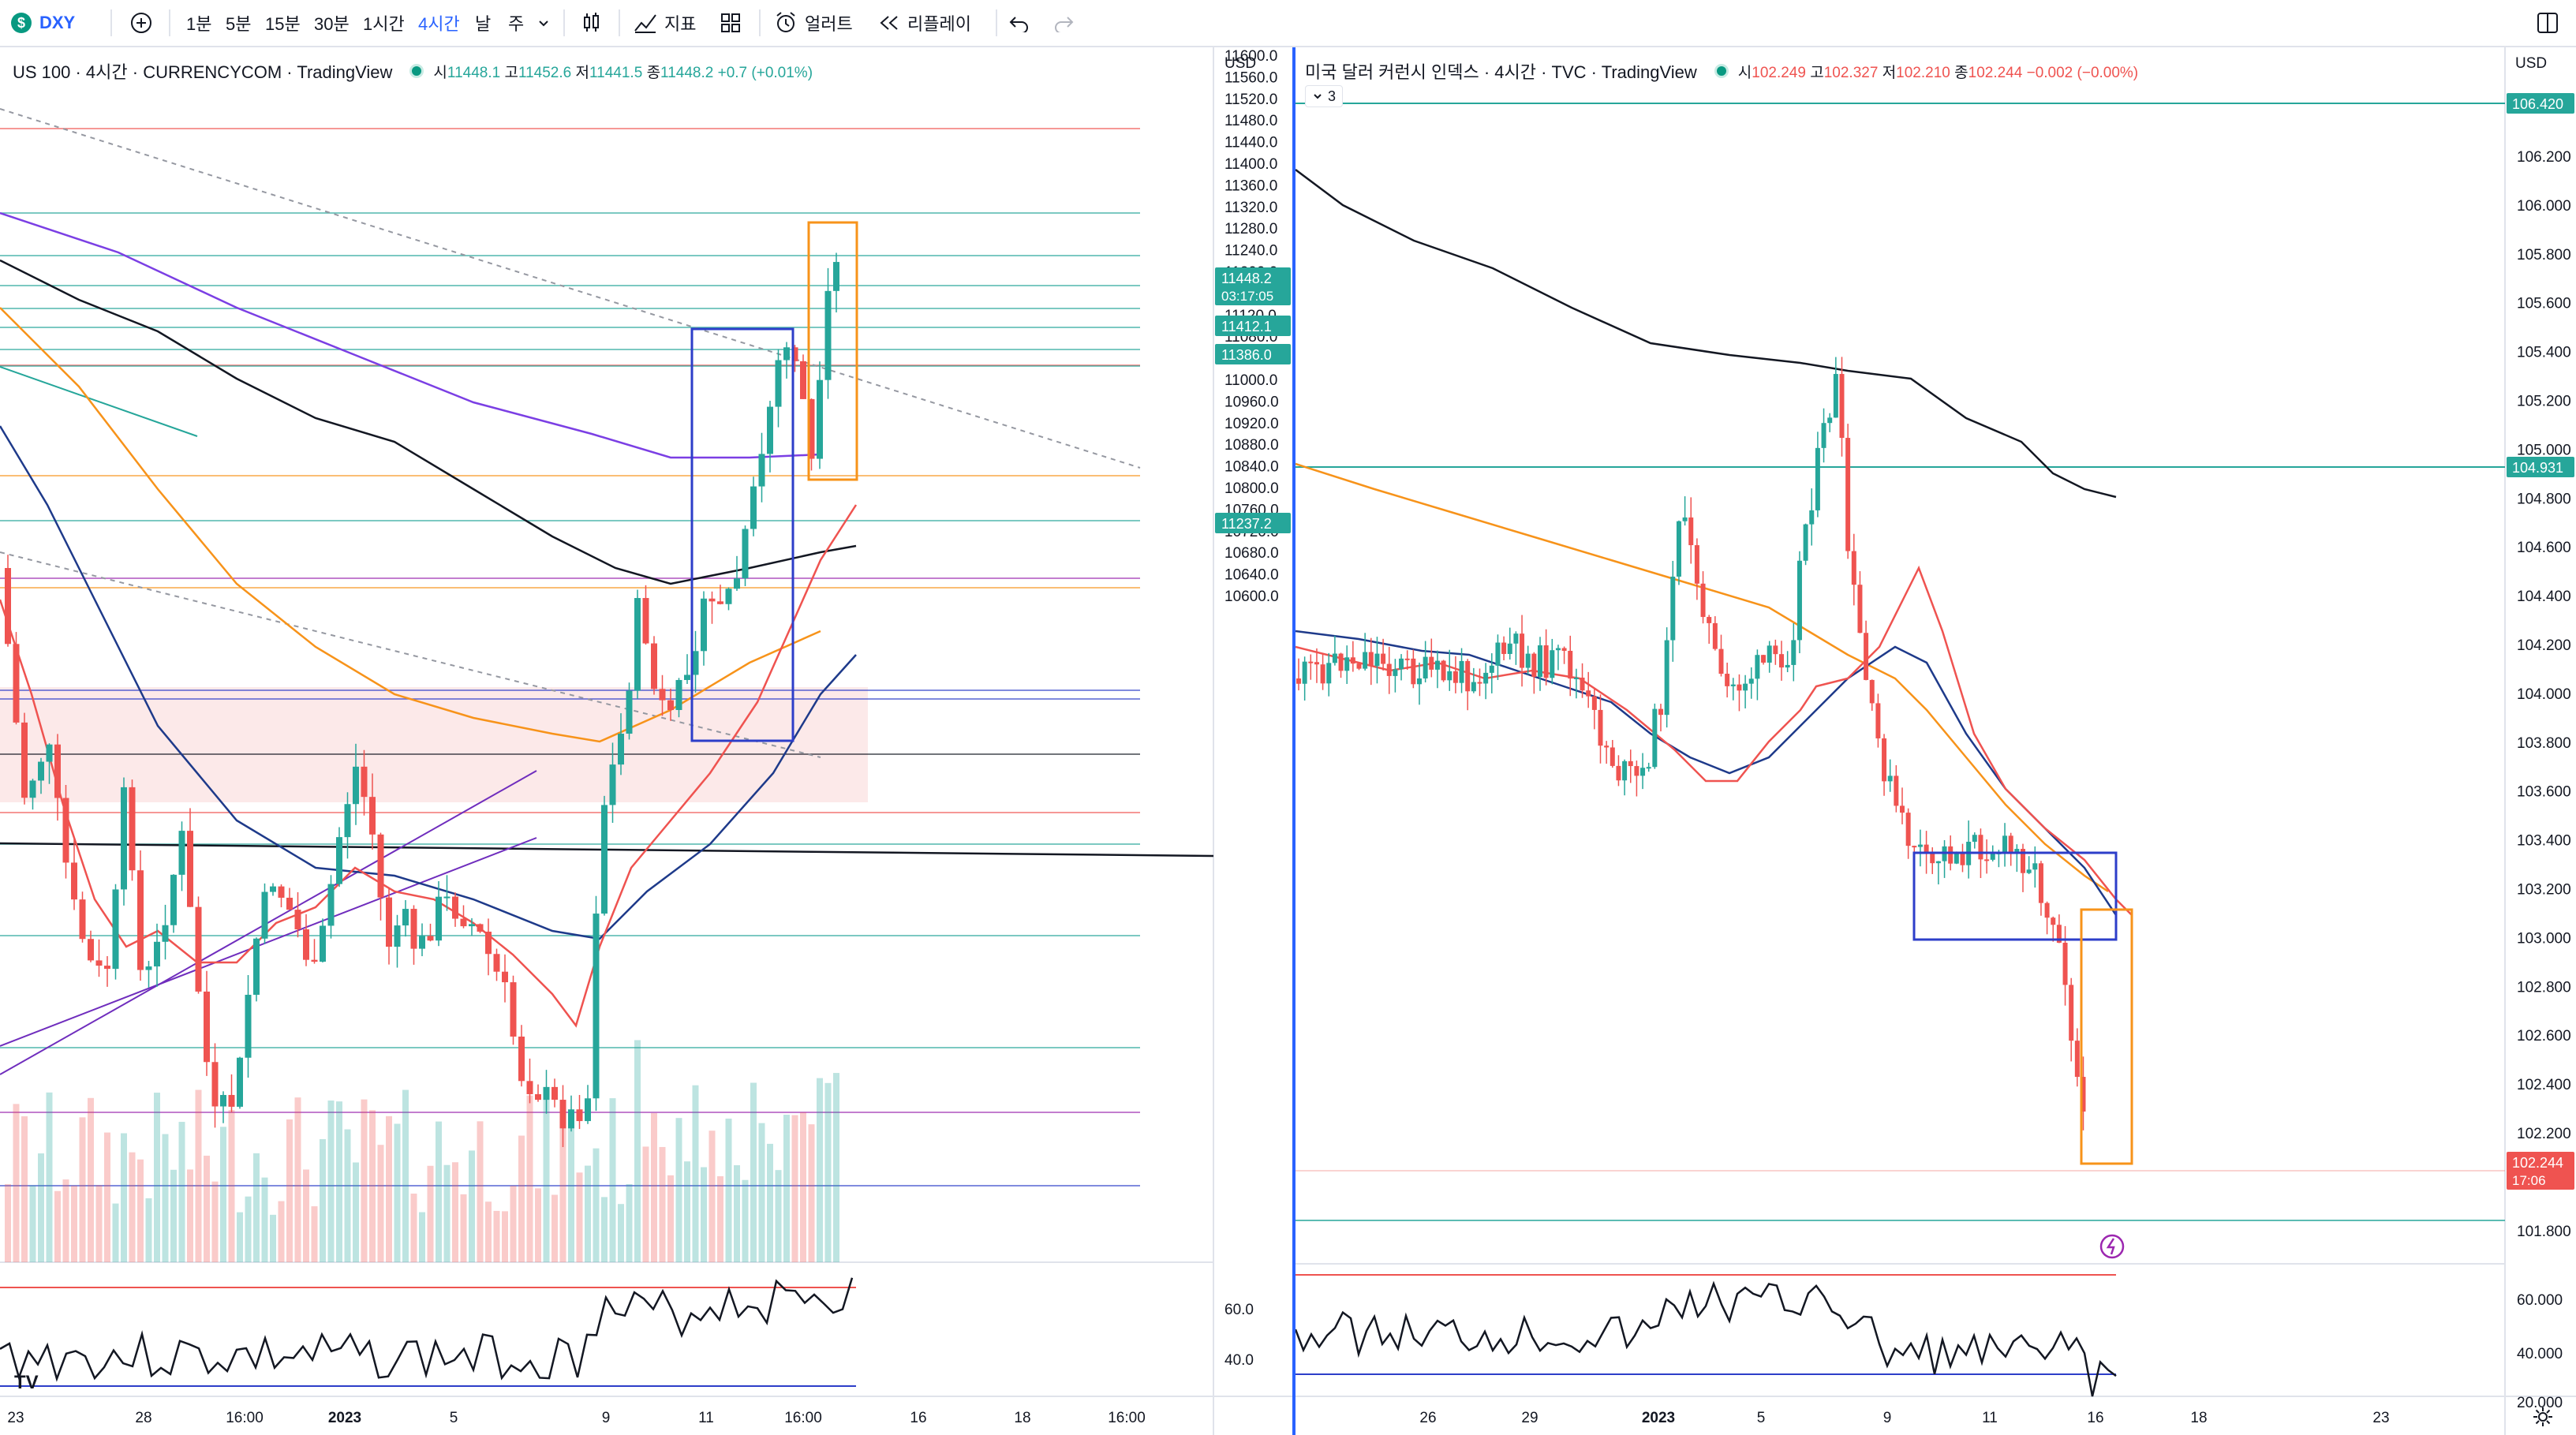  What do you see at coordinates (1250, 143) in the screenshot?
I see `price-tick: 11440.0` at bounding box center [1250, 143].